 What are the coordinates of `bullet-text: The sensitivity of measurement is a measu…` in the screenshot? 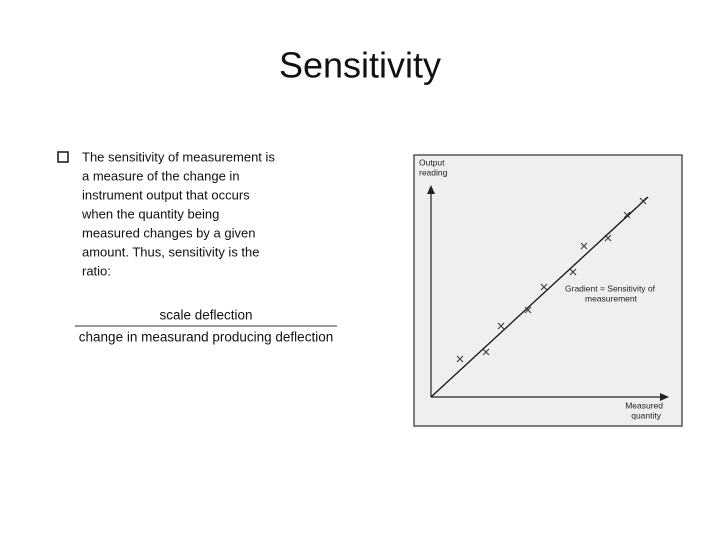 It's located at (178, 213).